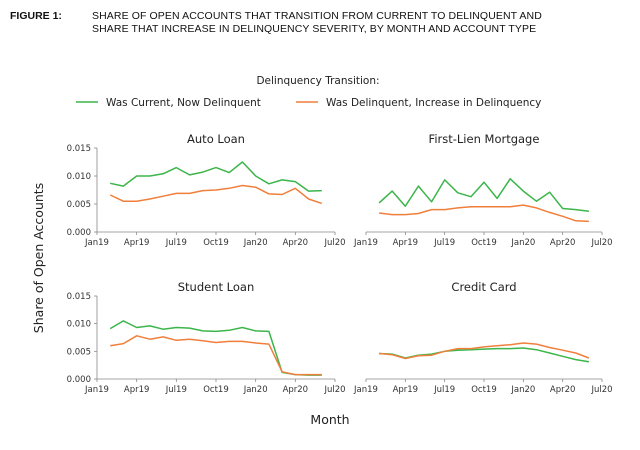  What do you see at coordinates (329, 419) in the screenshot?
I see `x-axis-label: Month` at bounding box center [329, 419].